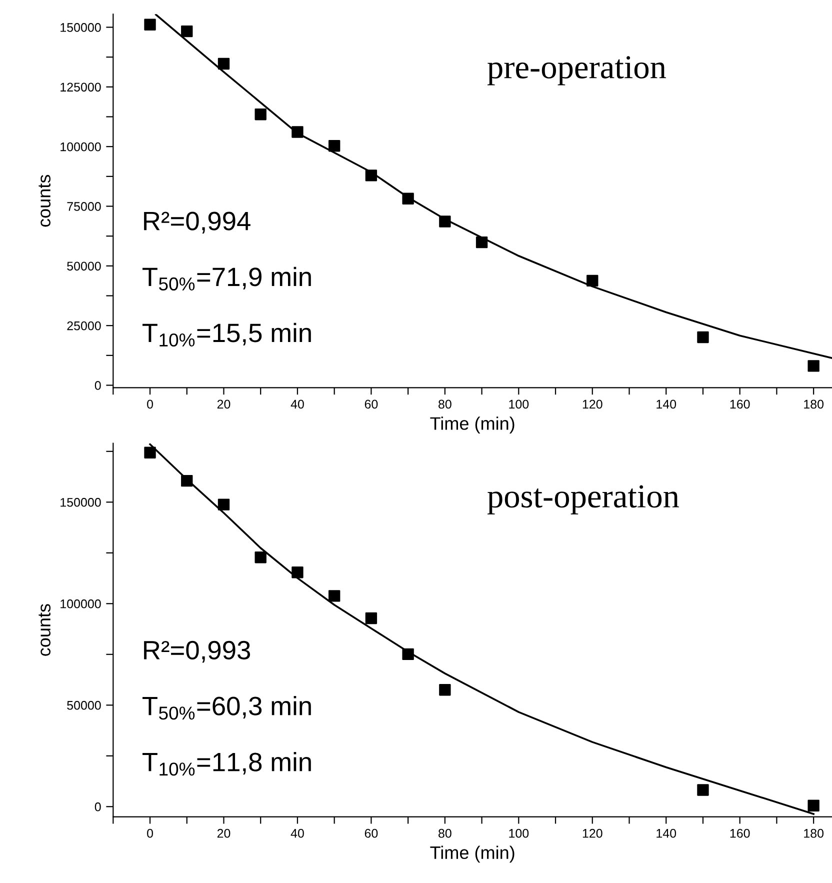  Describe the element at coordinates (197, 651) in the screenshot. I see `annotation: R²=0,993` at that location.